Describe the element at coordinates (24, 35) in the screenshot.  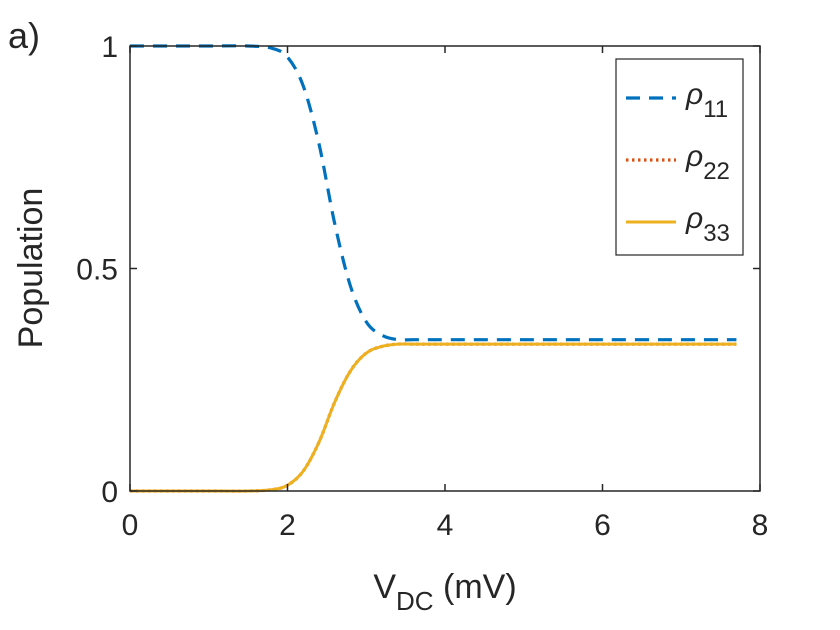
I see `panel-label: a)` at that location.